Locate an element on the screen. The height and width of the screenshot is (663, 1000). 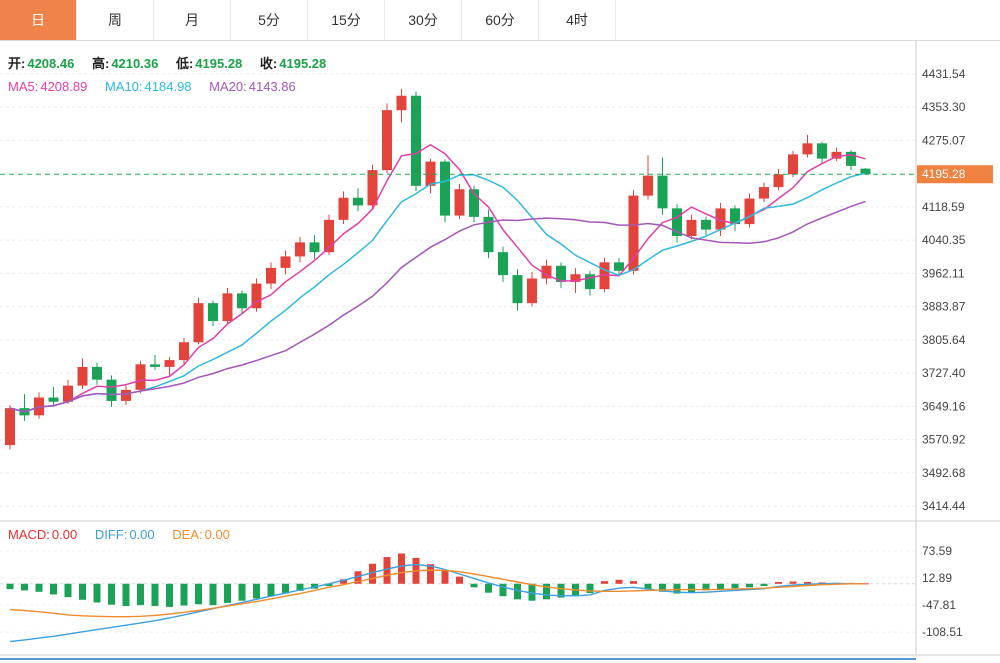
macd-axis-label: 12.89 is located at coordinates (937, 578).